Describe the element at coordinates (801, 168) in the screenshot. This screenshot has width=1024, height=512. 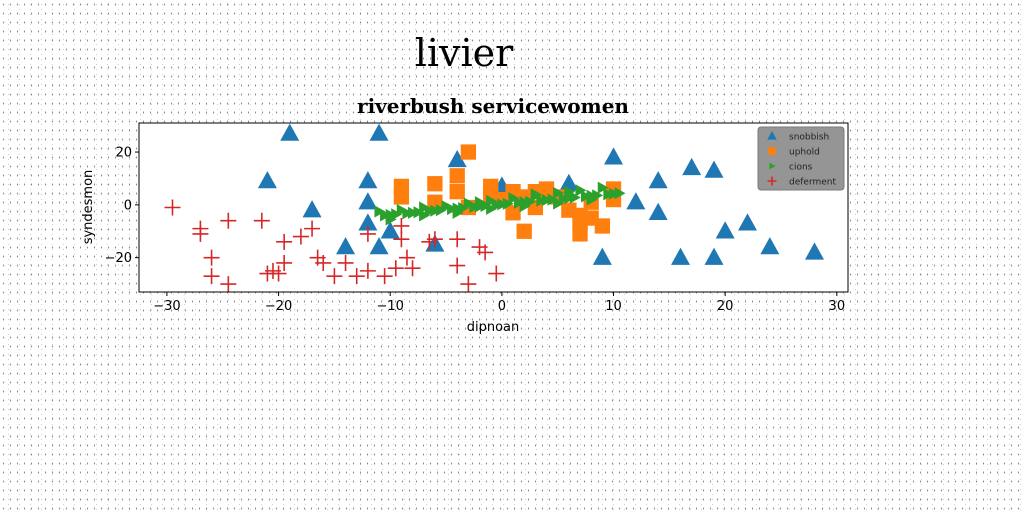
I see `legend-label: cions` at that location.